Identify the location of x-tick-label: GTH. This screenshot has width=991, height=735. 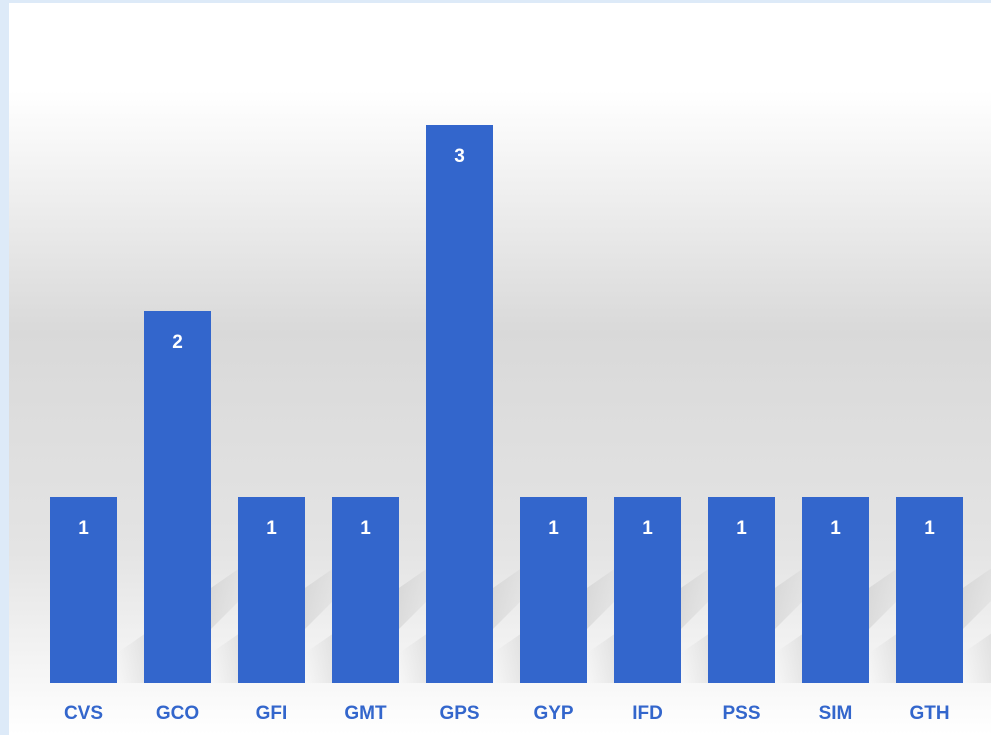
(929, 713).